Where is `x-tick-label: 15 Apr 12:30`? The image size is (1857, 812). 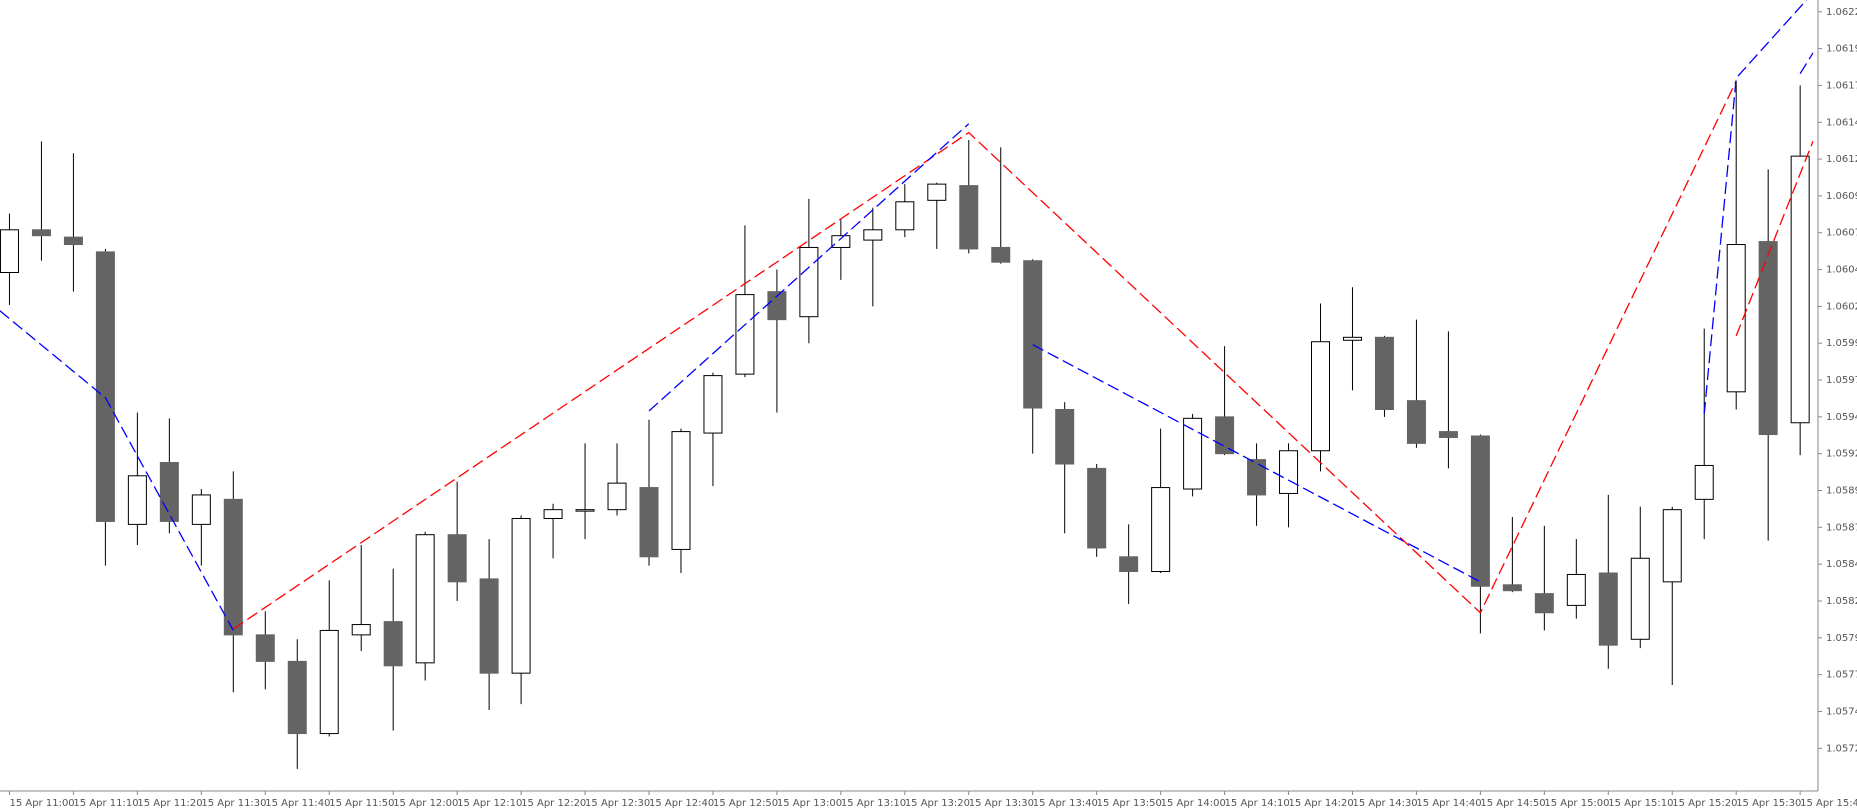
x-tick-label: 15 Apr 12:30 is located at coordinates (617, 803).